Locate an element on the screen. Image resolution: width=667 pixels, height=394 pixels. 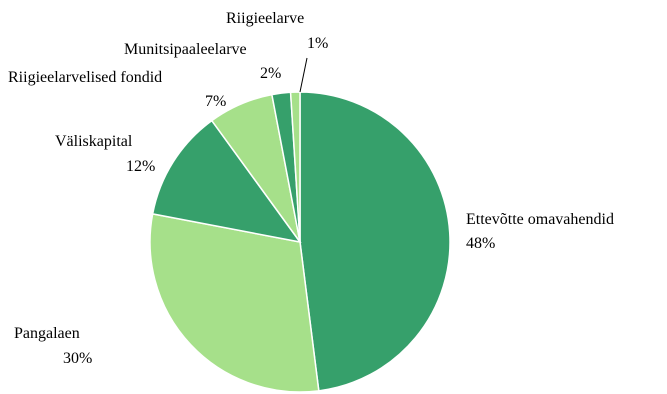
slice-label-riigieelarvelised-fondid: Riigieelarvelised fondid is located at coordinates (85, 77).